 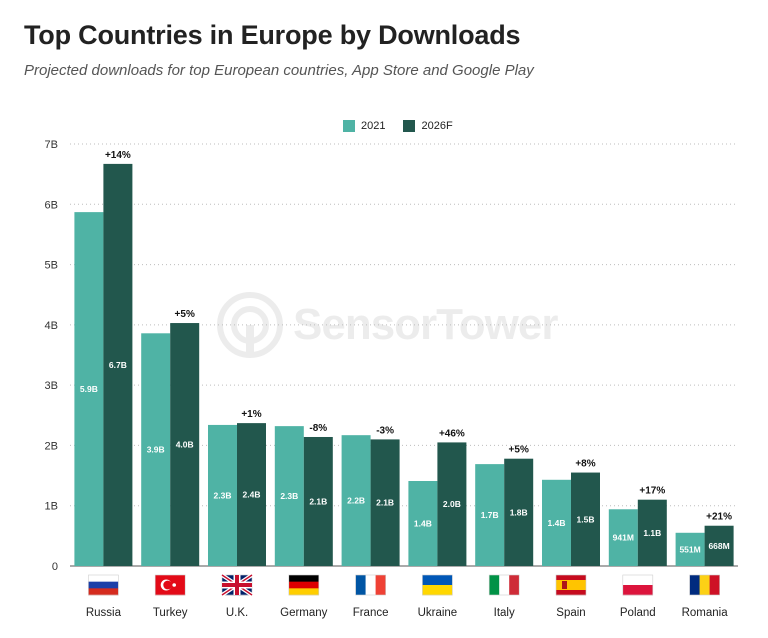 What do you see at coordinates (373, 126) in the screenshot?
I see `legend-label-2021: 2021` at bounding box center [373, 126].